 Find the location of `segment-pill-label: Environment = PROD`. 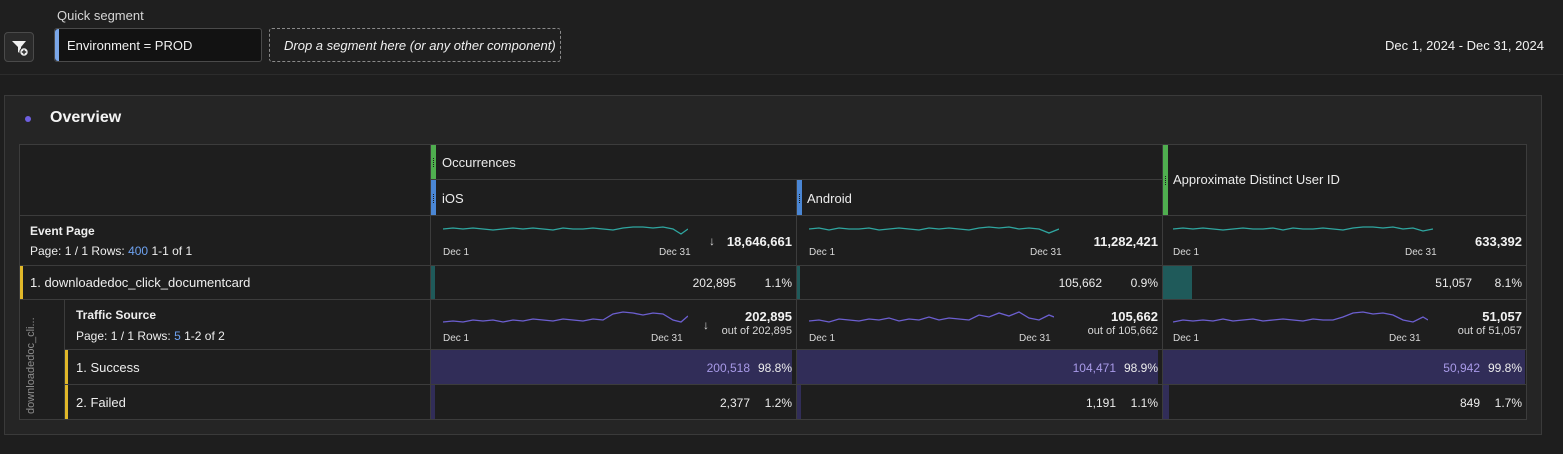

segment-pill-label: Environment = PROD is located at coordinates (130, 45).